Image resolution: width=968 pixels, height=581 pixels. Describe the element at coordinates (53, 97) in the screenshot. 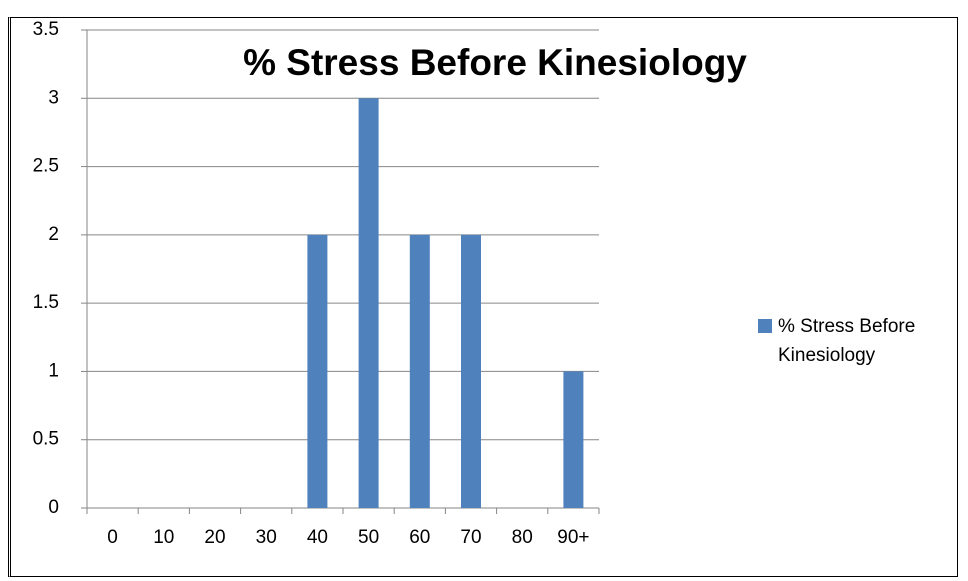

I see `y-tick-label: 3` at that location.